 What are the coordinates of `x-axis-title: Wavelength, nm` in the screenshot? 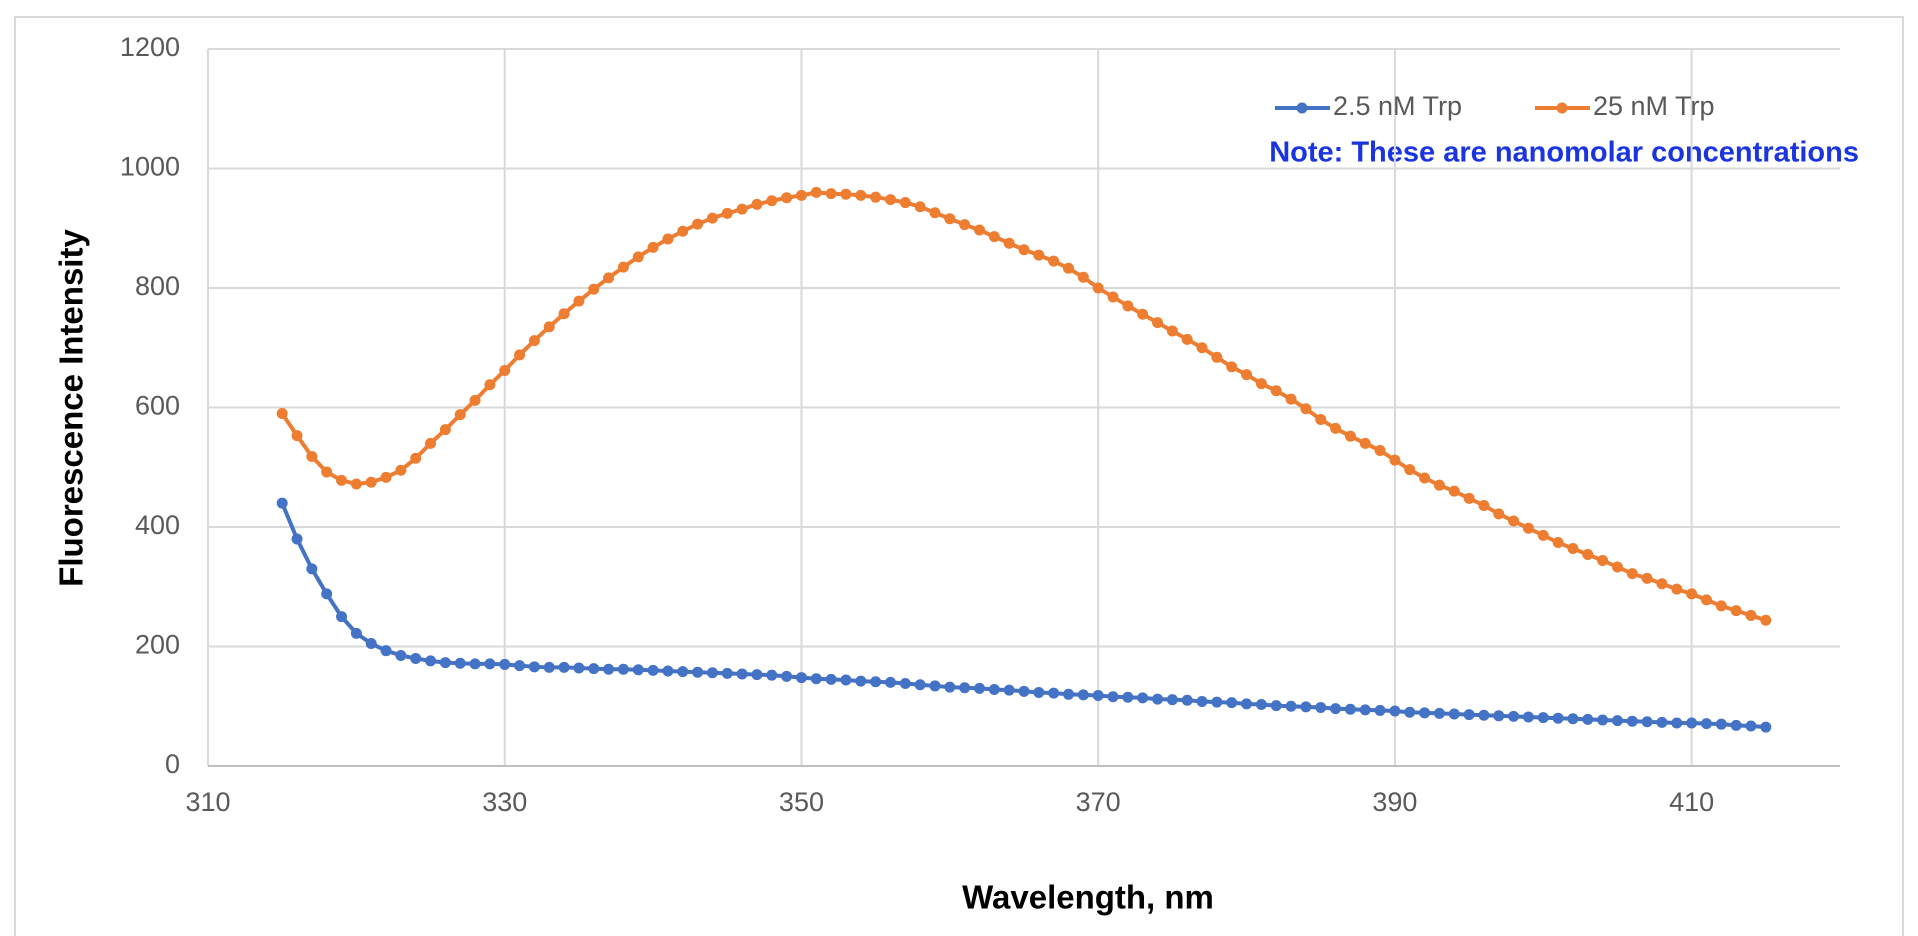 It's located at (1088, 897).